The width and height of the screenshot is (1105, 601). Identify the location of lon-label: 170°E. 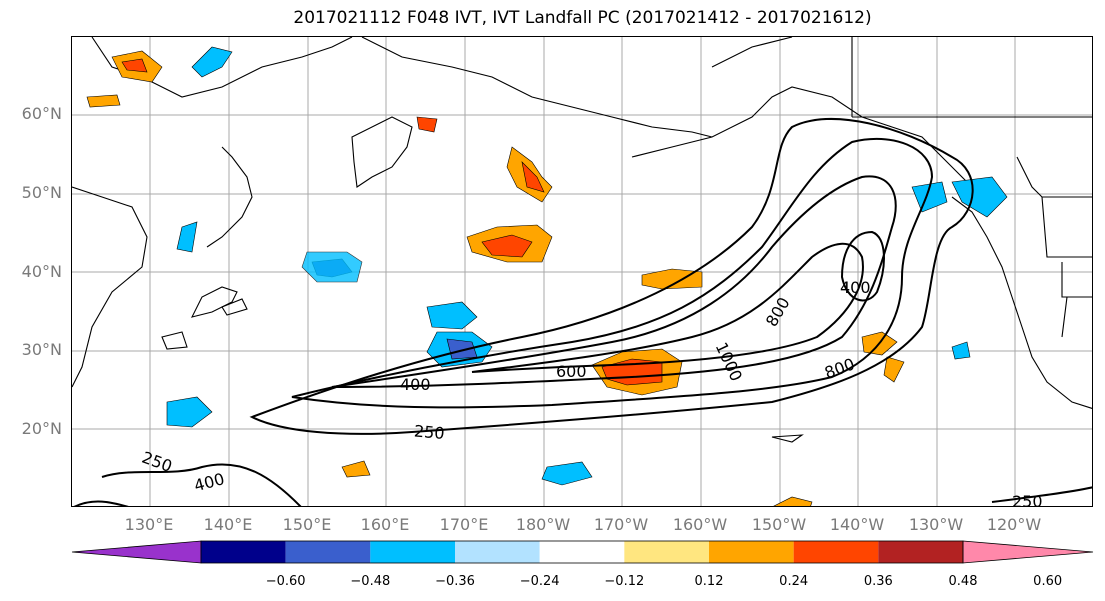
(464, 524).